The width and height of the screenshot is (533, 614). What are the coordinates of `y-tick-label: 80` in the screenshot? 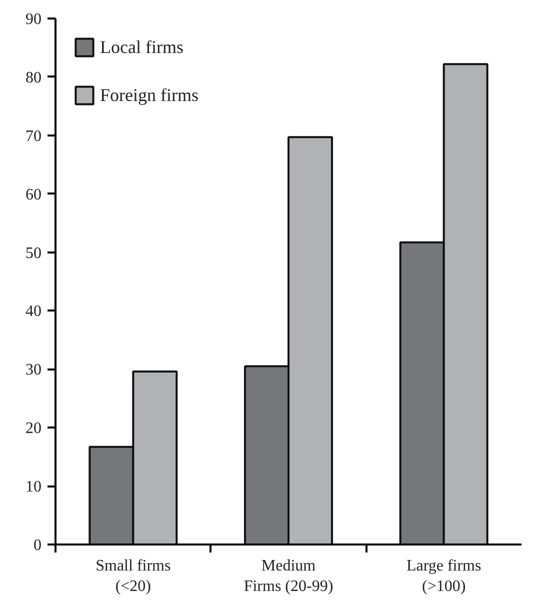 It's located at (34, 77).